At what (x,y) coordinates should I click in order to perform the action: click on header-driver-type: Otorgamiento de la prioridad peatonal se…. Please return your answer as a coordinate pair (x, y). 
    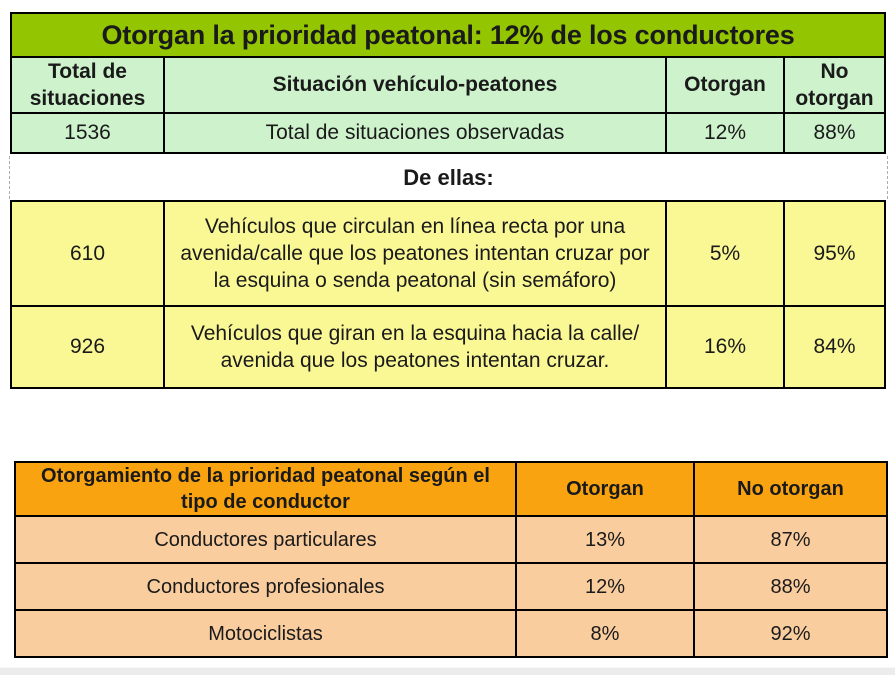
    Looking at the image, I should click on (266, 490).